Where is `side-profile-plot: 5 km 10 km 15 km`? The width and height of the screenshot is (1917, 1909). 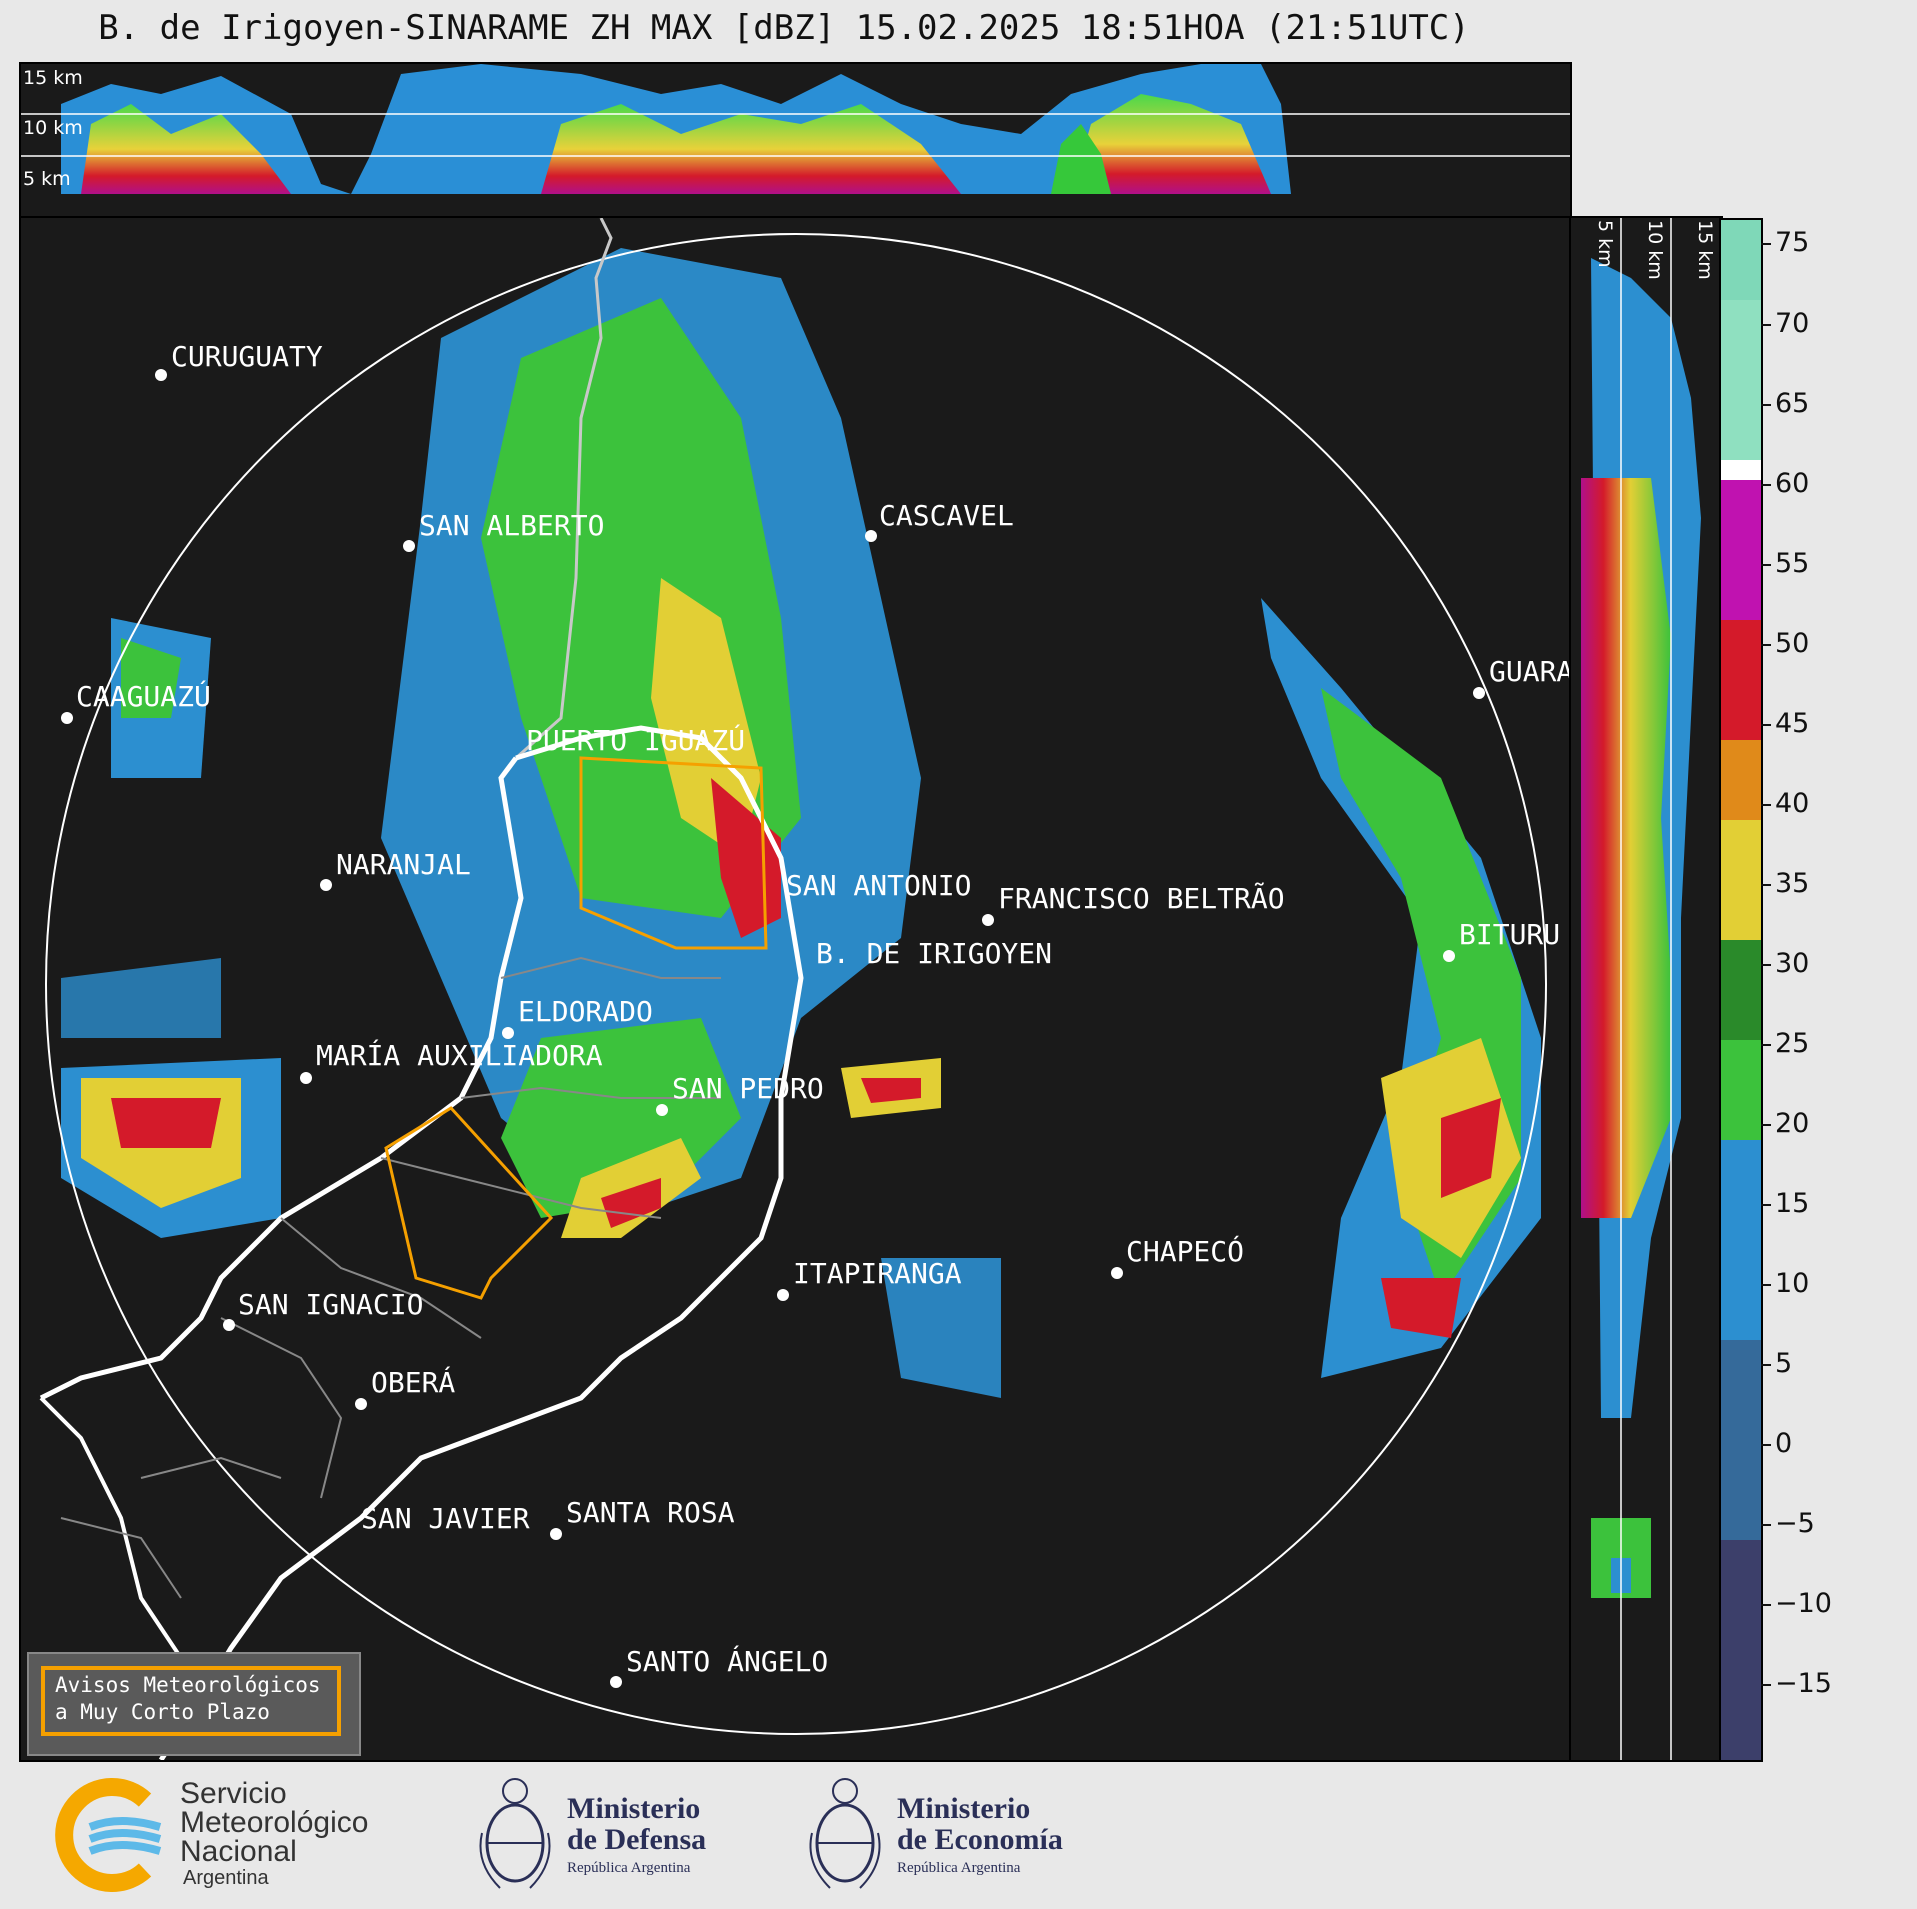
side-profile-plot: 5 km 10 km 15 km is located at coordinates (1648, 989).